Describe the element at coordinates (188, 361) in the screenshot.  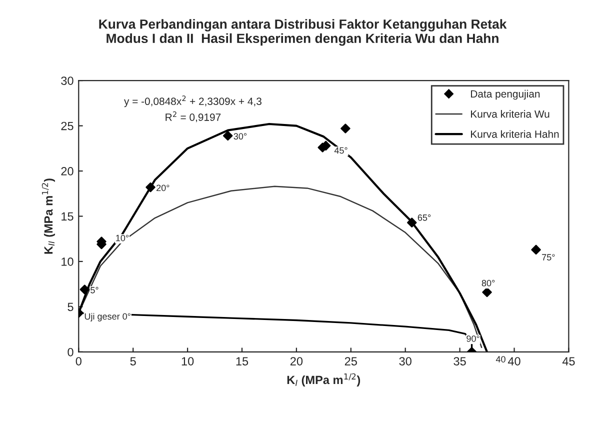
I see `x-tick-label: 10` at that location.